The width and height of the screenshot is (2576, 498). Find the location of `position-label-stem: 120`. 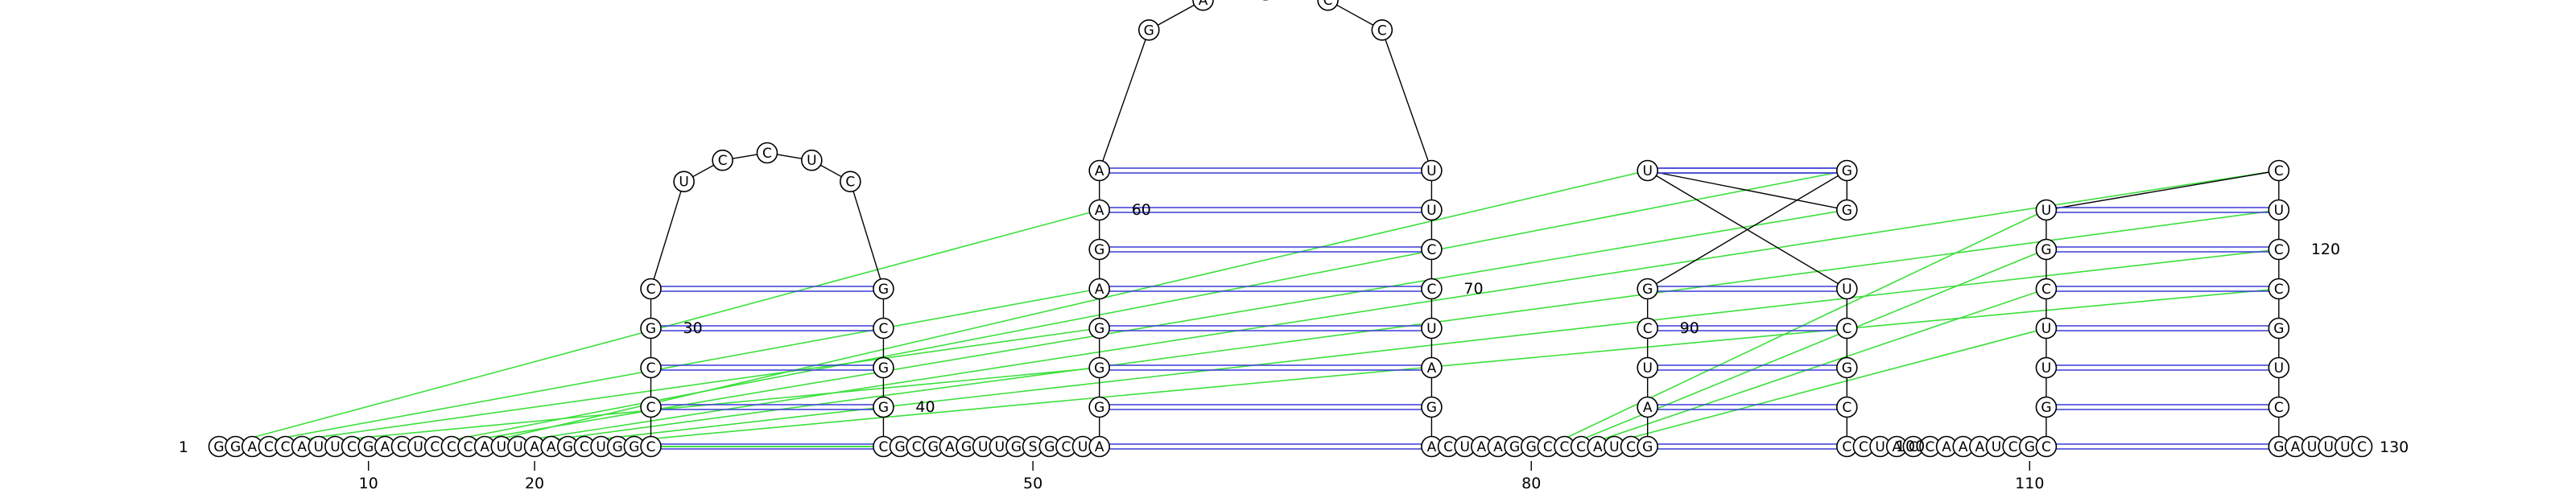

position-label-stem: 120 is located at coordinates (2325, 249).